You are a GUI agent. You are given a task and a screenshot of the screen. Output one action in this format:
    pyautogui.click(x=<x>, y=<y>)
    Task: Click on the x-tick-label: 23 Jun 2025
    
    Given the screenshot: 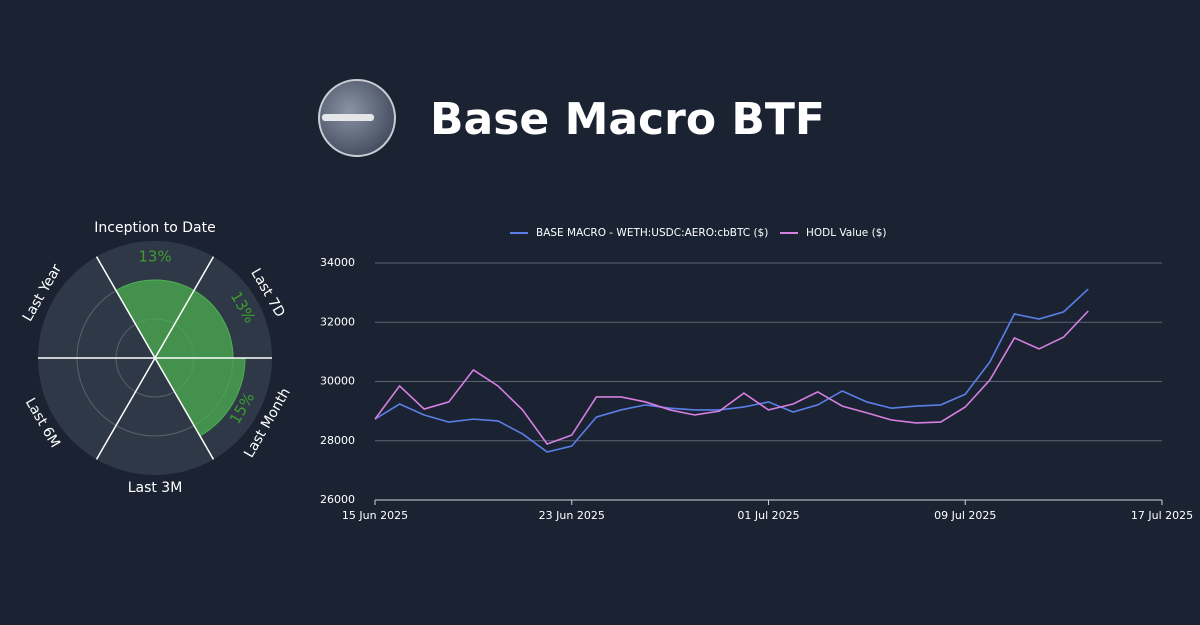 What is the action you would take?
    pyautogui.click(x=572, y=515)
    